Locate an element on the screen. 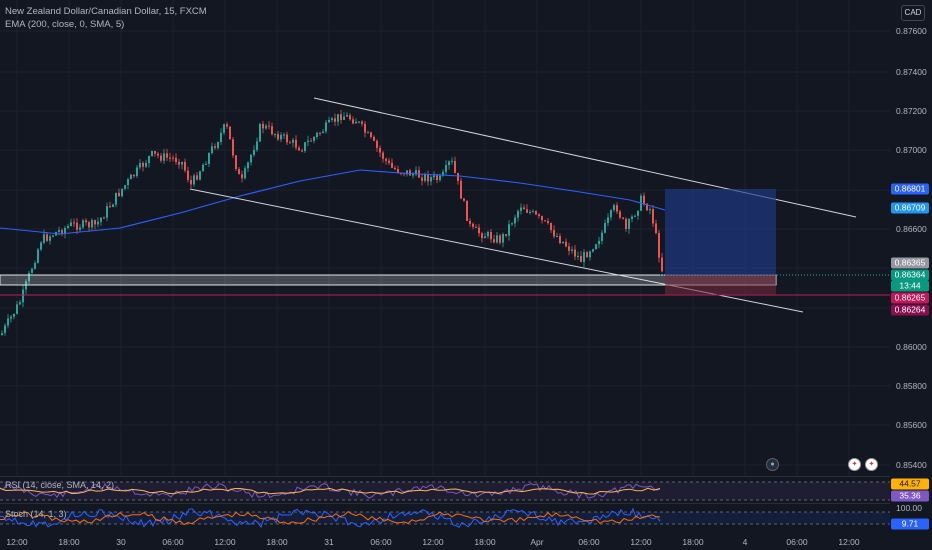 This screenshot has width=932, height=550. stoch-legend: Stoch (14, 1, 3) is located at coordinates (36, 514).